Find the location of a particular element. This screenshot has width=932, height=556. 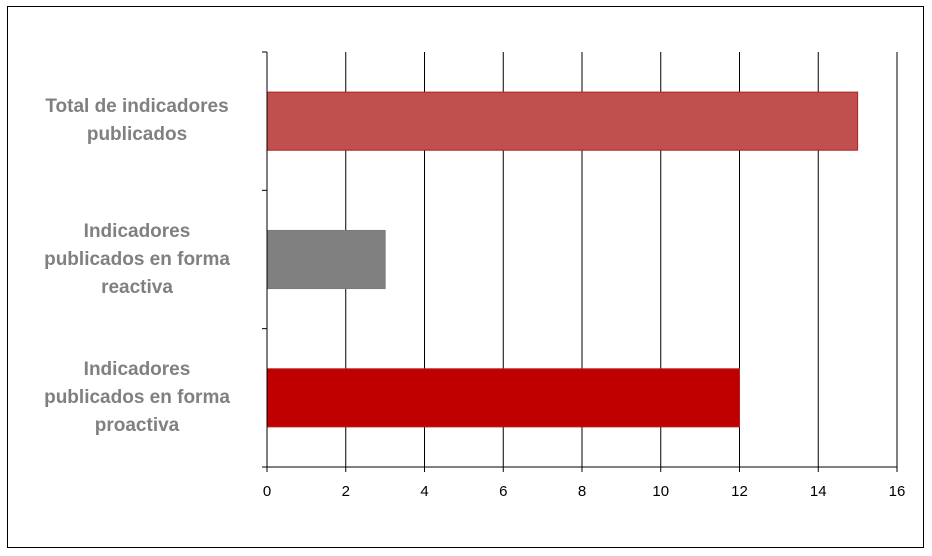

category-label-line: reactiva is located at coordinates (137, 287).